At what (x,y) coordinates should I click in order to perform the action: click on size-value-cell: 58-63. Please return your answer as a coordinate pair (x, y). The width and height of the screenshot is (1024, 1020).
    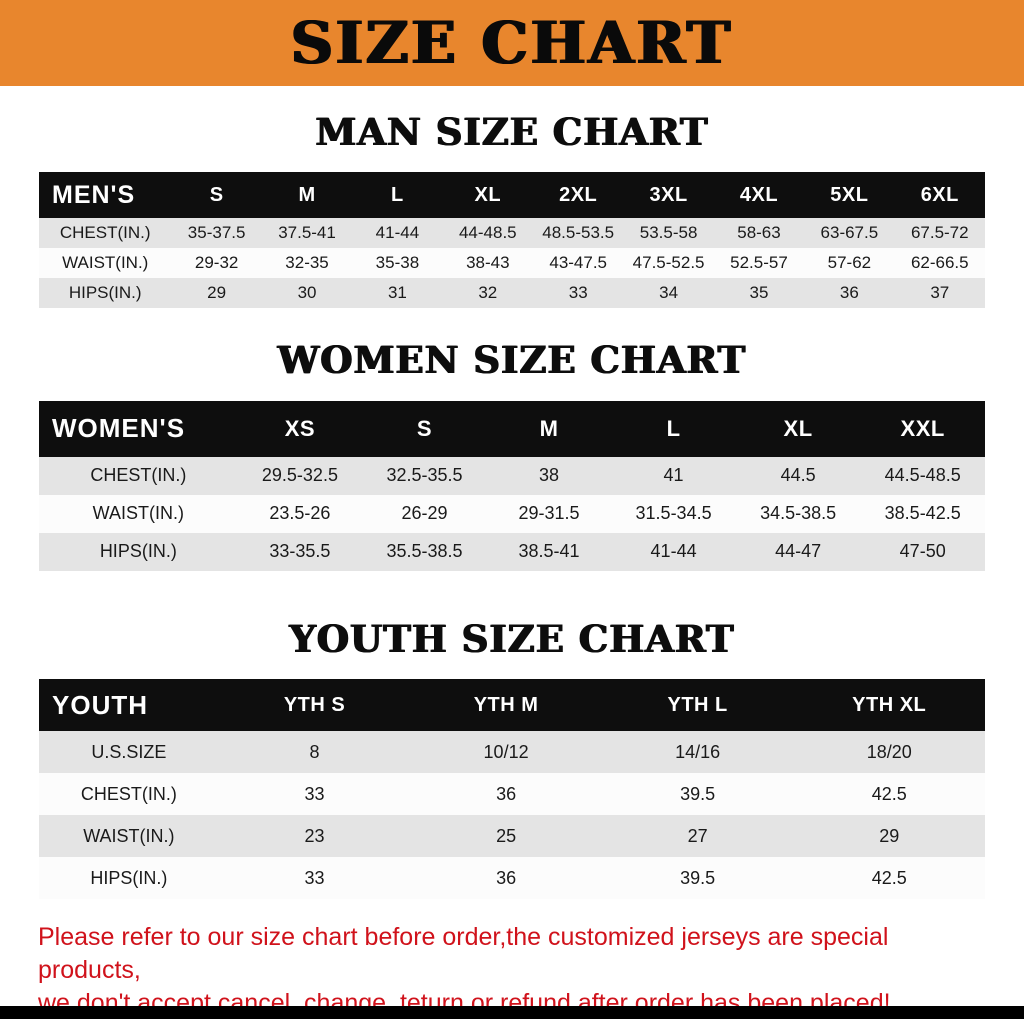
    Looking at the image, I should click on (759, 233).